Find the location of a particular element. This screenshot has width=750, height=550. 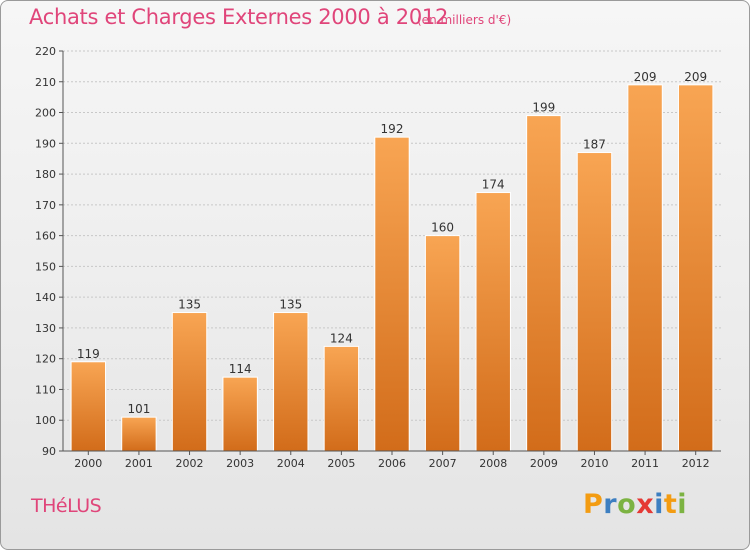

y-tick-label: 120 is located at coordinates (45, 359).